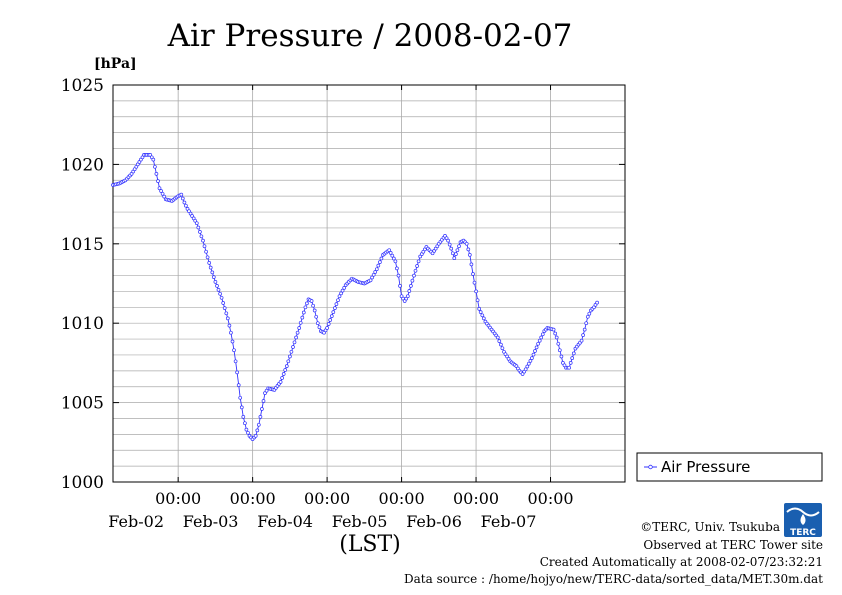 The width and height of the screenshot is (842, 595). I want to click on chart-title: Air Pressure / 2008-02-07, so click(370, 36).